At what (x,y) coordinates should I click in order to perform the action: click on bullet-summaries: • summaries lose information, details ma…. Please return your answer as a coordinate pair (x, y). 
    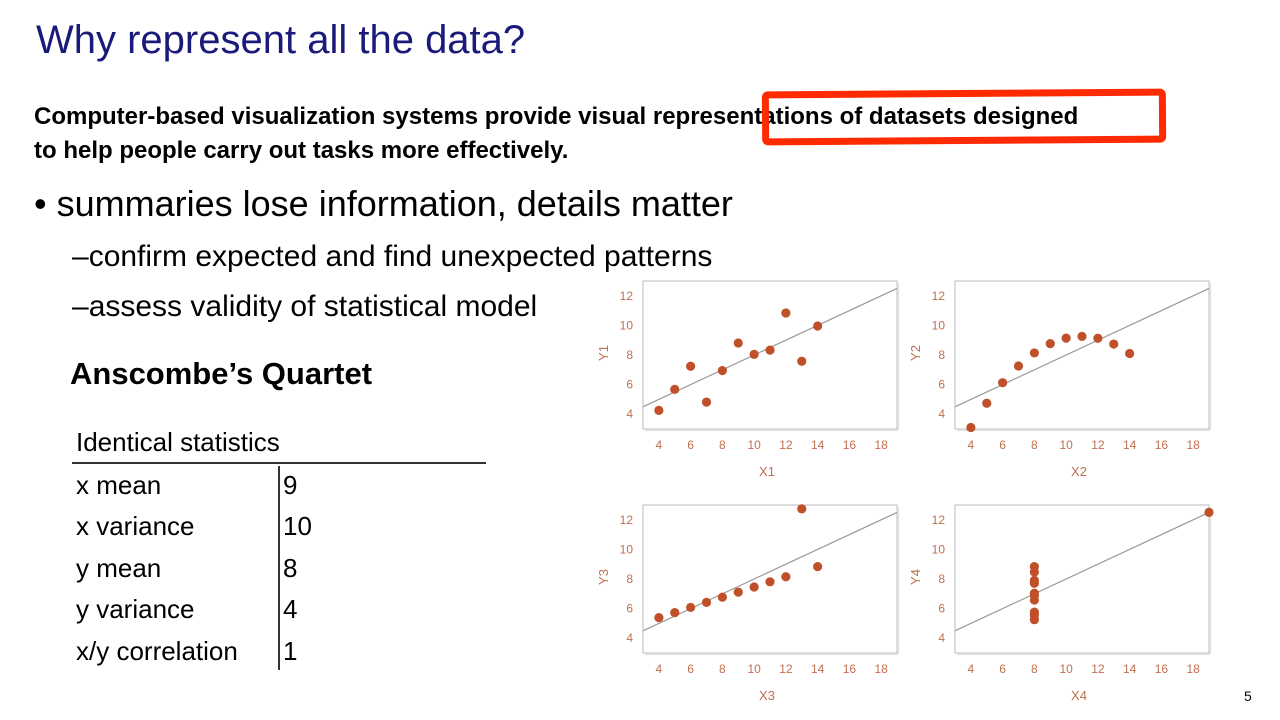
    Looking at the image, I should click on (383, 204).